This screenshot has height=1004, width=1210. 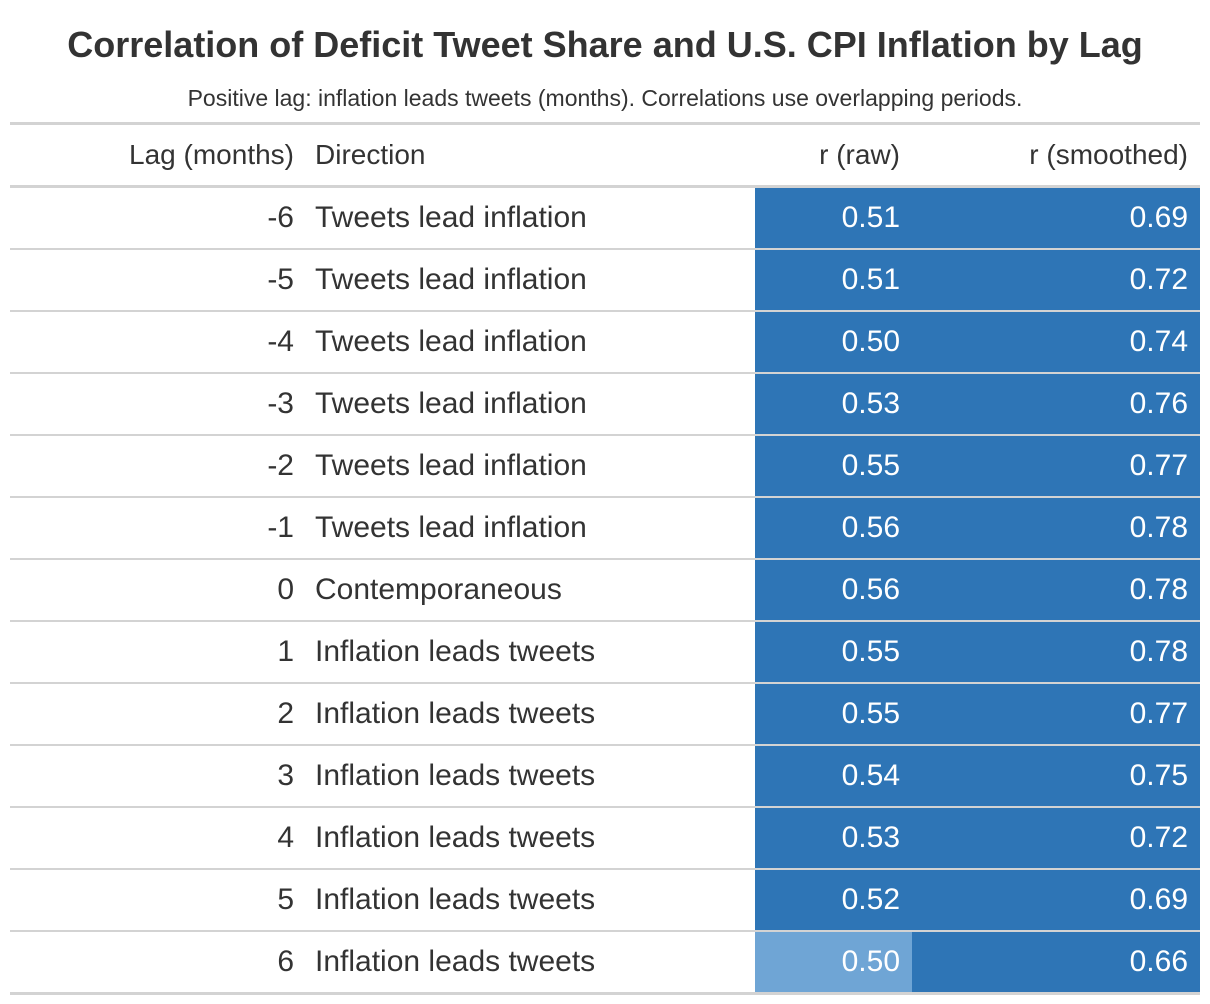 What do you see at coordinates (280, 341) in the screenshot?
I see `cell-lag: -4` at bounding box center [280, 341].